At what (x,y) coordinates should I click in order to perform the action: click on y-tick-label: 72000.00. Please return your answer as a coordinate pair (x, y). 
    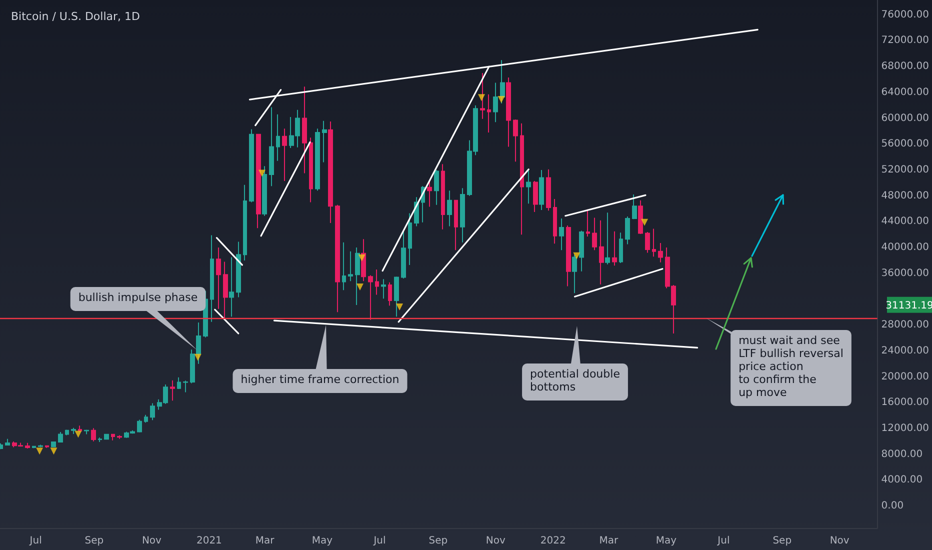
    Looking at the image, I should click on (905, 40).